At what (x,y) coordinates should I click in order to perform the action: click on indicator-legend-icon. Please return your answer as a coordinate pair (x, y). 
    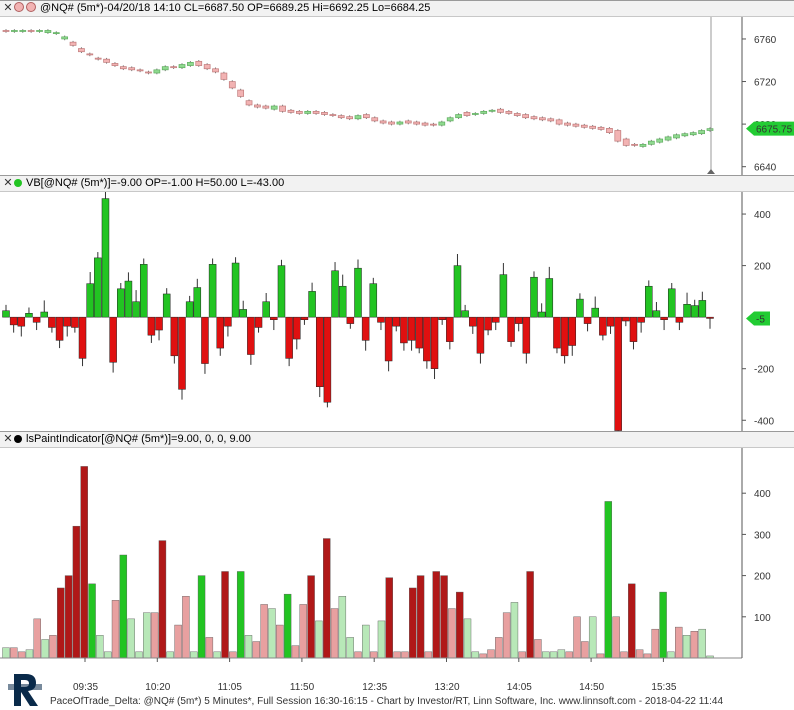
    Looking at the image, I should click on (18, 439).